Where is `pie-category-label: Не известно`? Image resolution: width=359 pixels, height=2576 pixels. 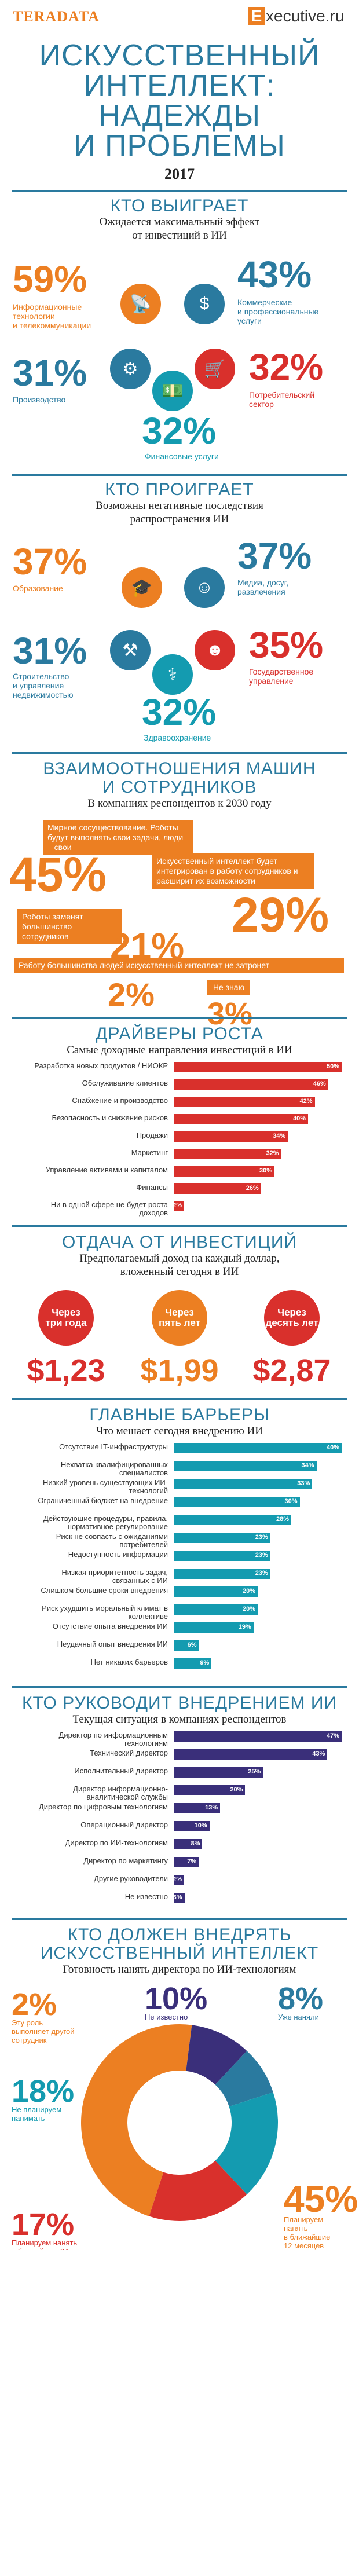
pie-category-label: Не известно is located at coordinates (166, 2017).